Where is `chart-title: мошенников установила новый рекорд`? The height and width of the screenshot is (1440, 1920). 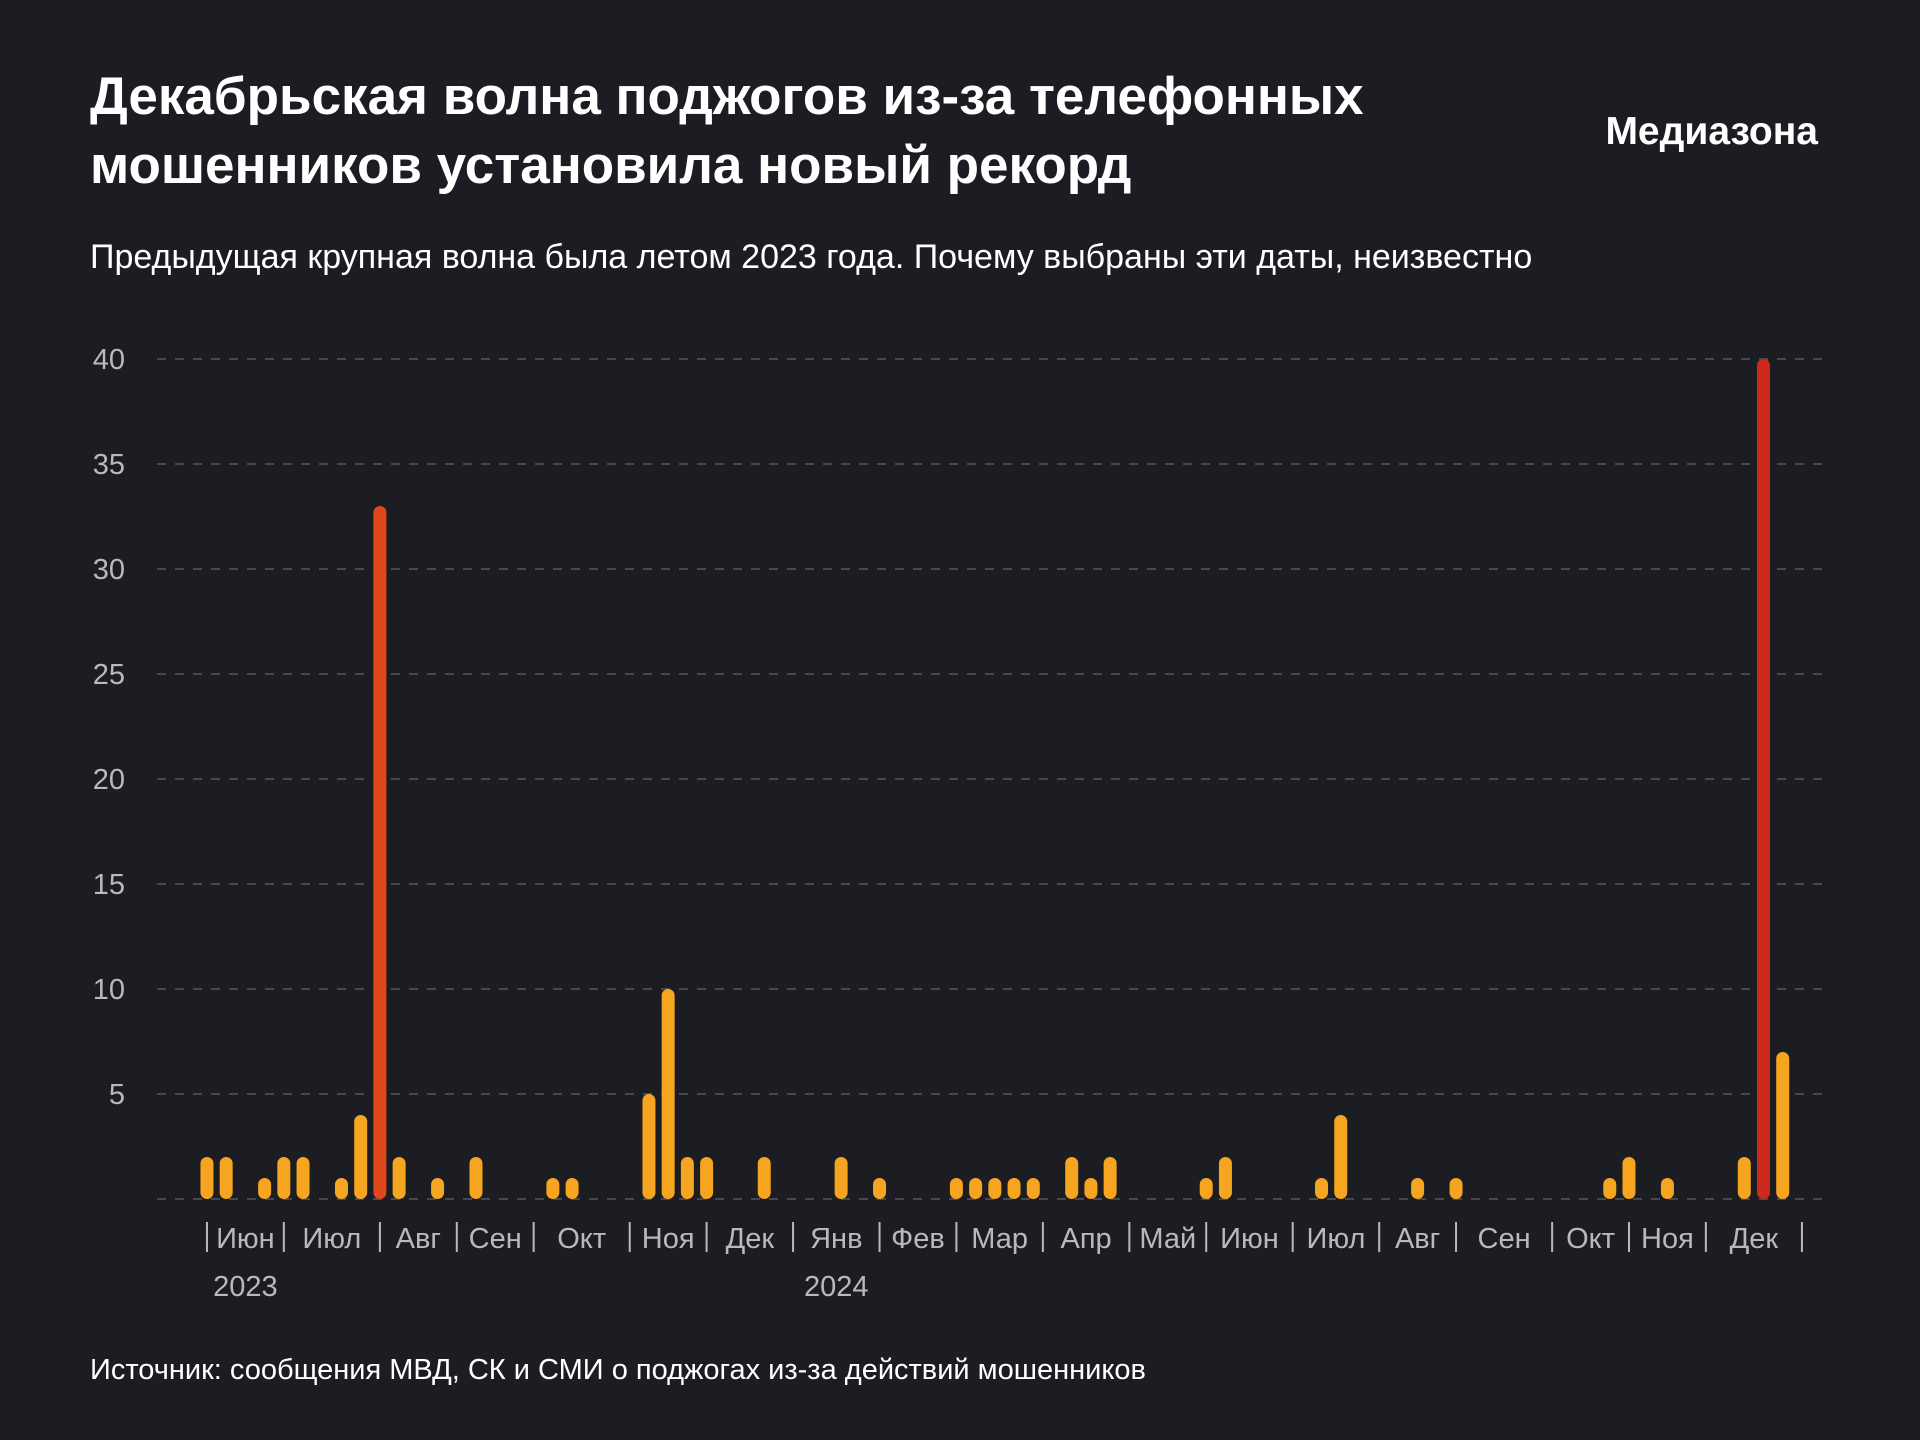 chart-title: мошенников установила новый рекорд is located at coordinates (610, 165).